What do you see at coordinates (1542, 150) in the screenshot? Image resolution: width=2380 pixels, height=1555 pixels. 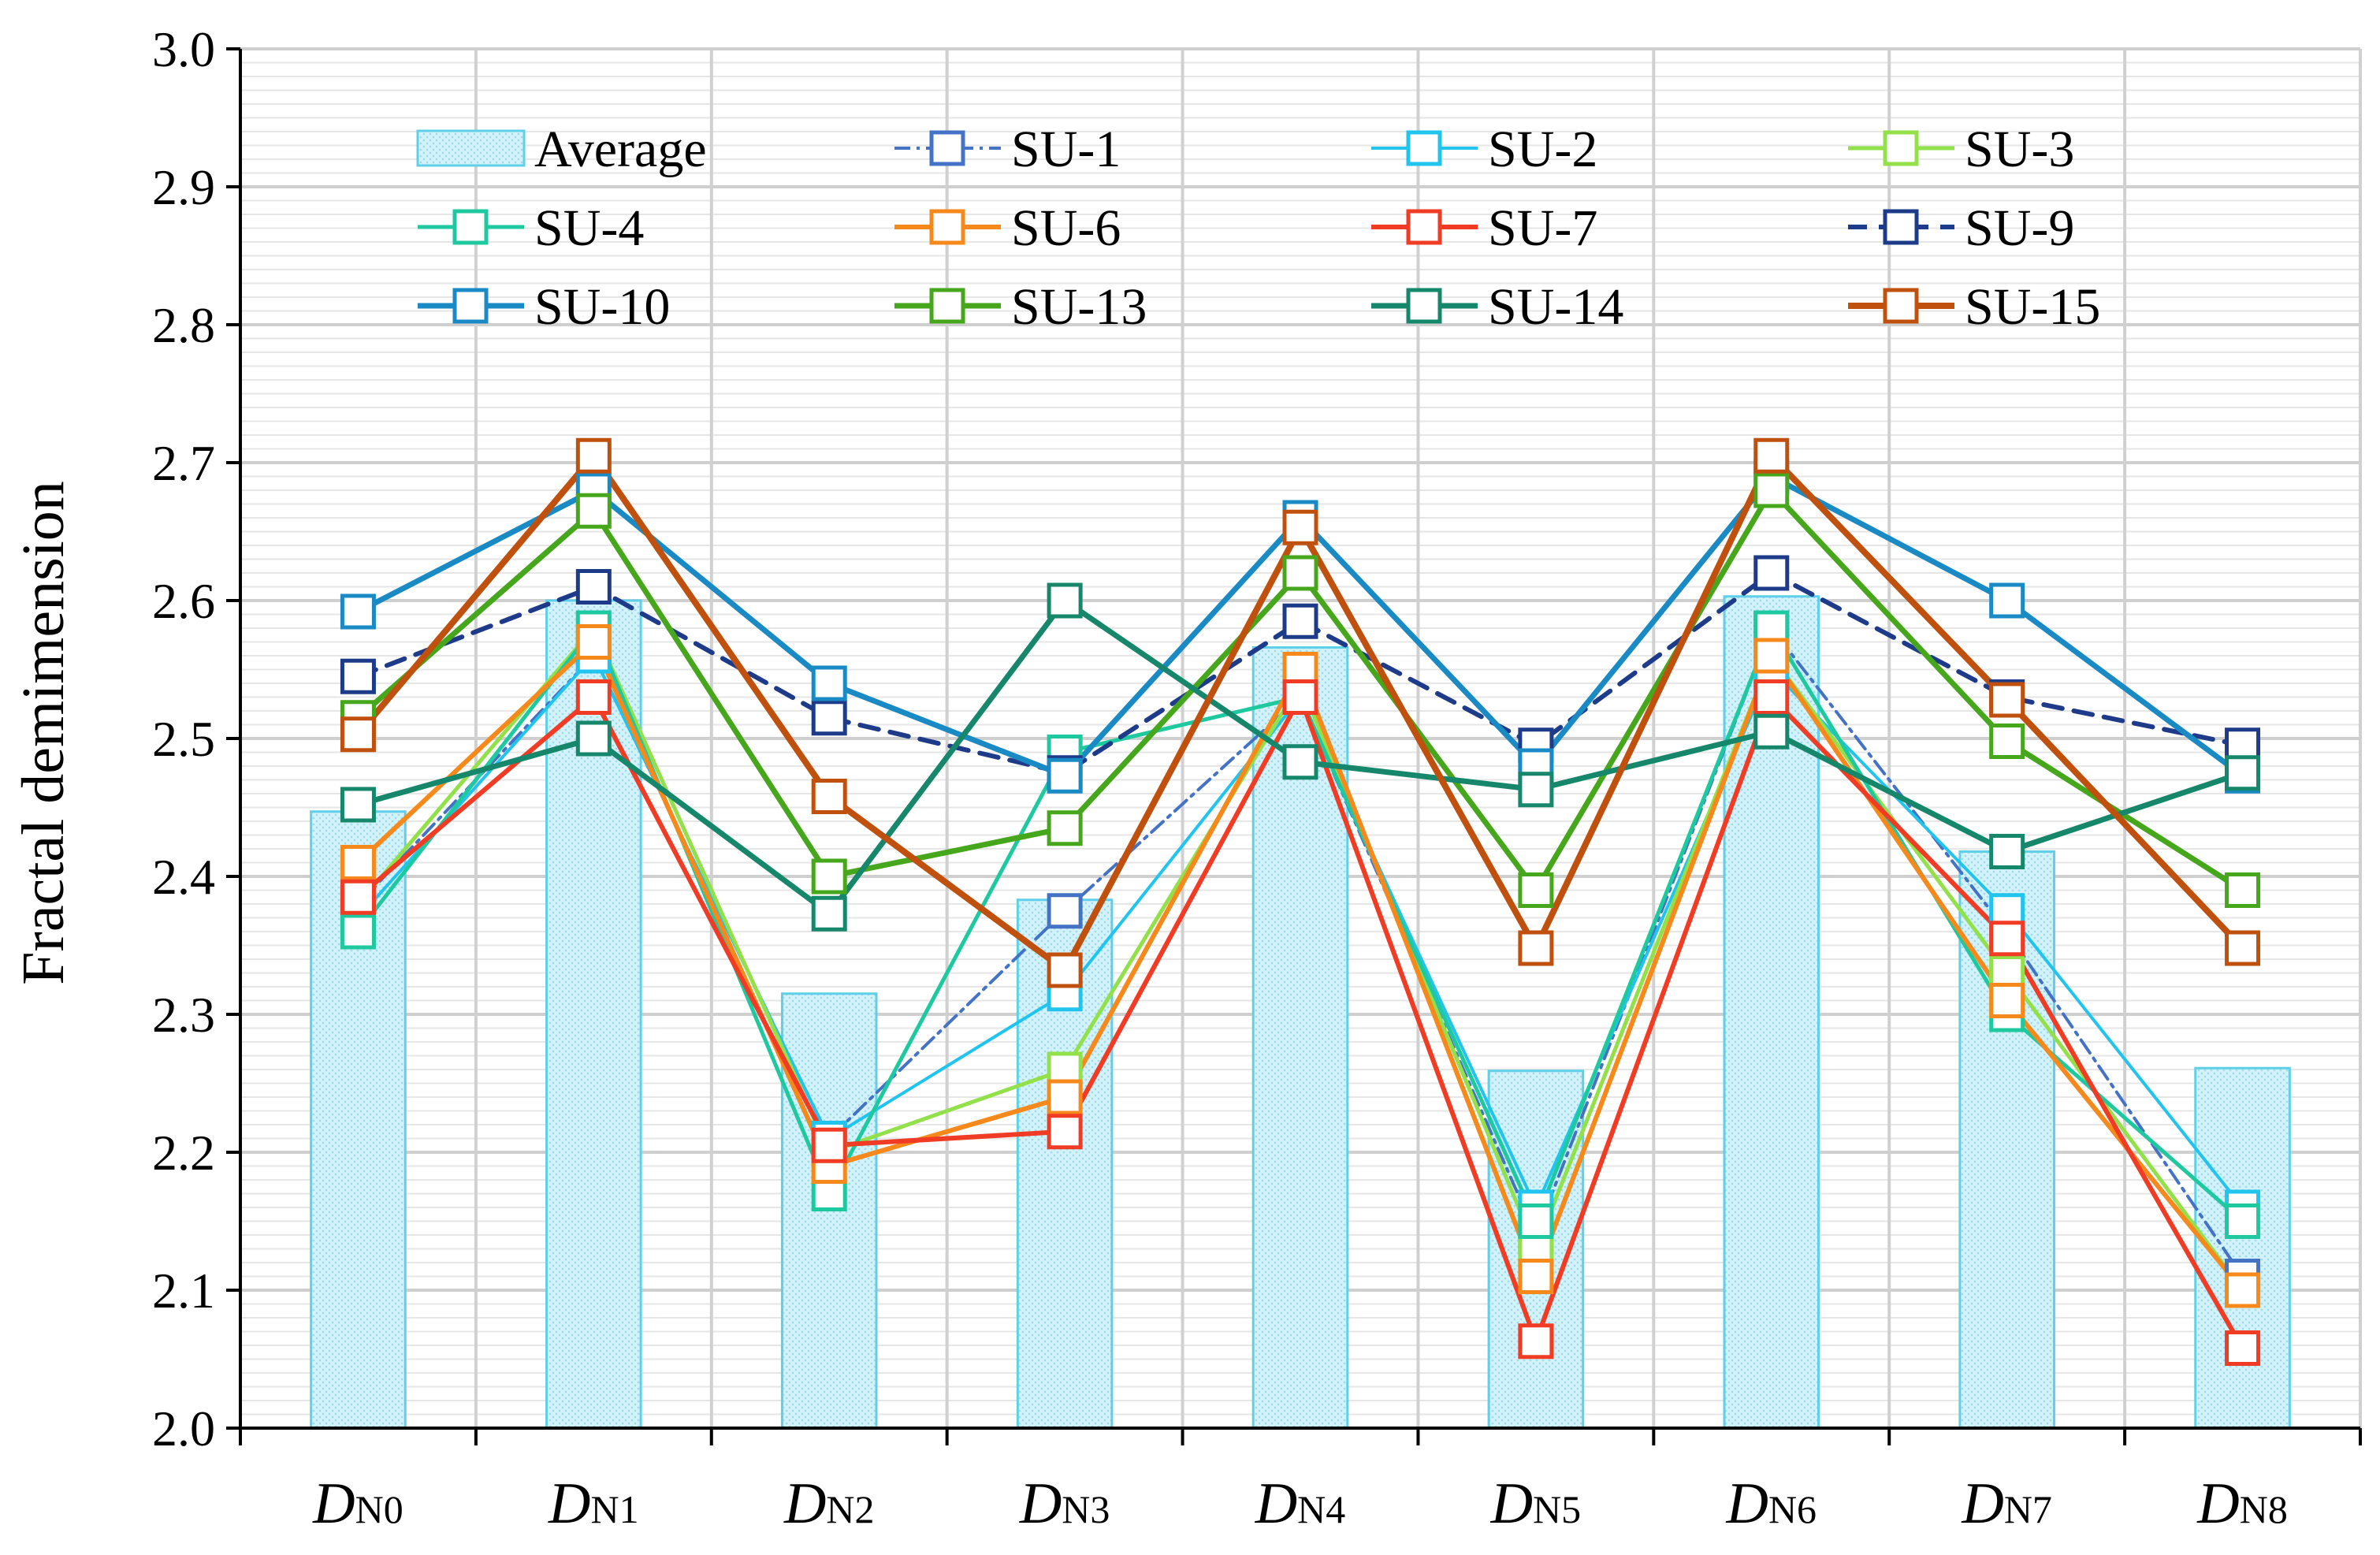 I see `legend-label: SU-2` at bounding box center [1542, 150].